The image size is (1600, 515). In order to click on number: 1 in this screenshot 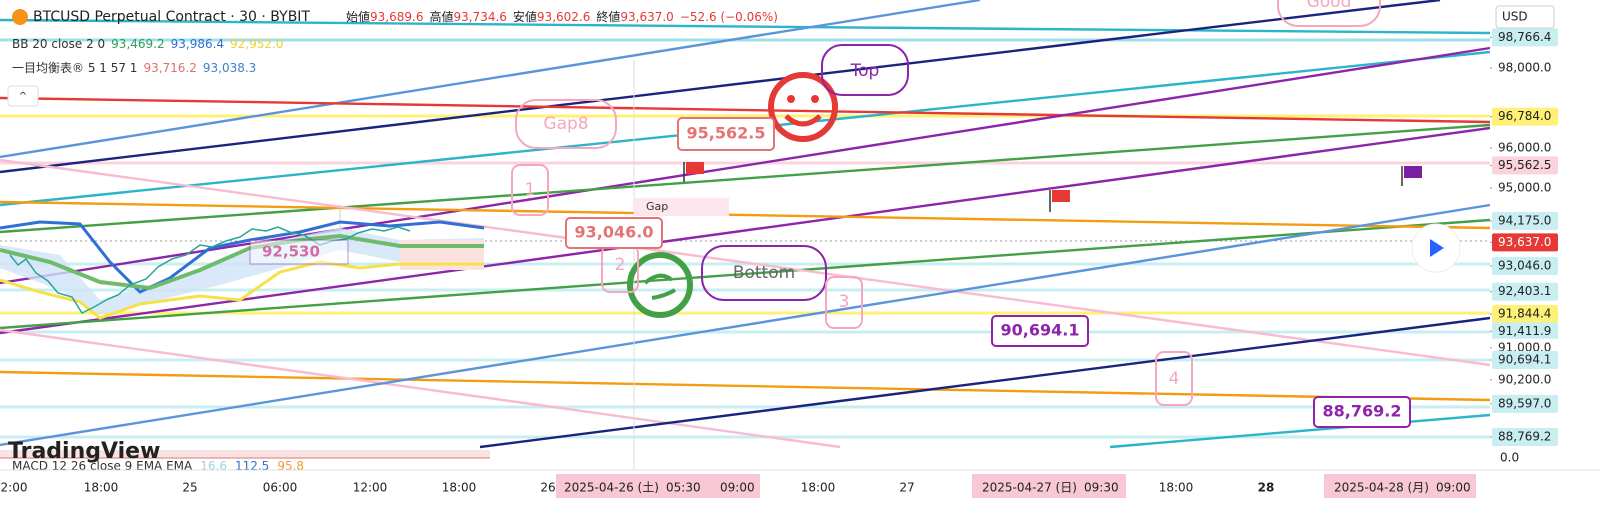, I will do `click(530, 190)`.